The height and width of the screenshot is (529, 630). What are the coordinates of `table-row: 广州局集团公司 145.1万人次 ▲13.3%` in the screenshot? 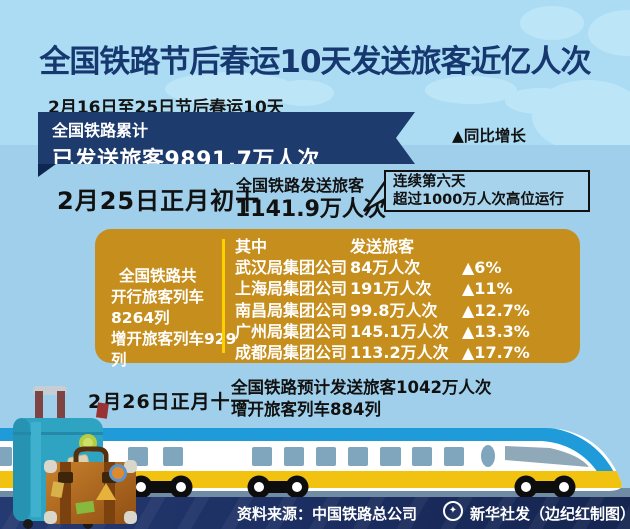 It's located at (382, 331).